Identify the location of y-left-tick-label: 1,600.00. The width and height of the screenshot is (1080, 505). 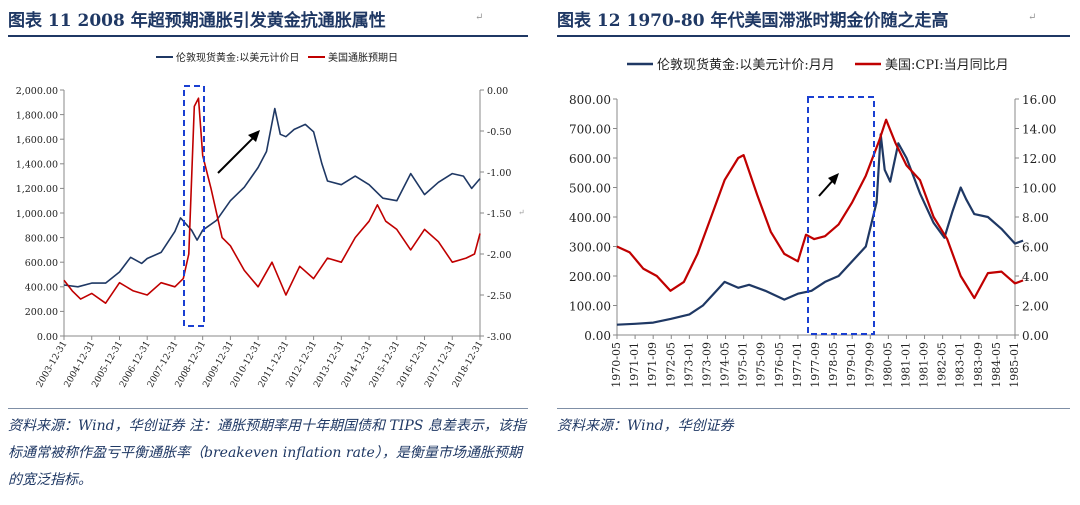
(37, 140).